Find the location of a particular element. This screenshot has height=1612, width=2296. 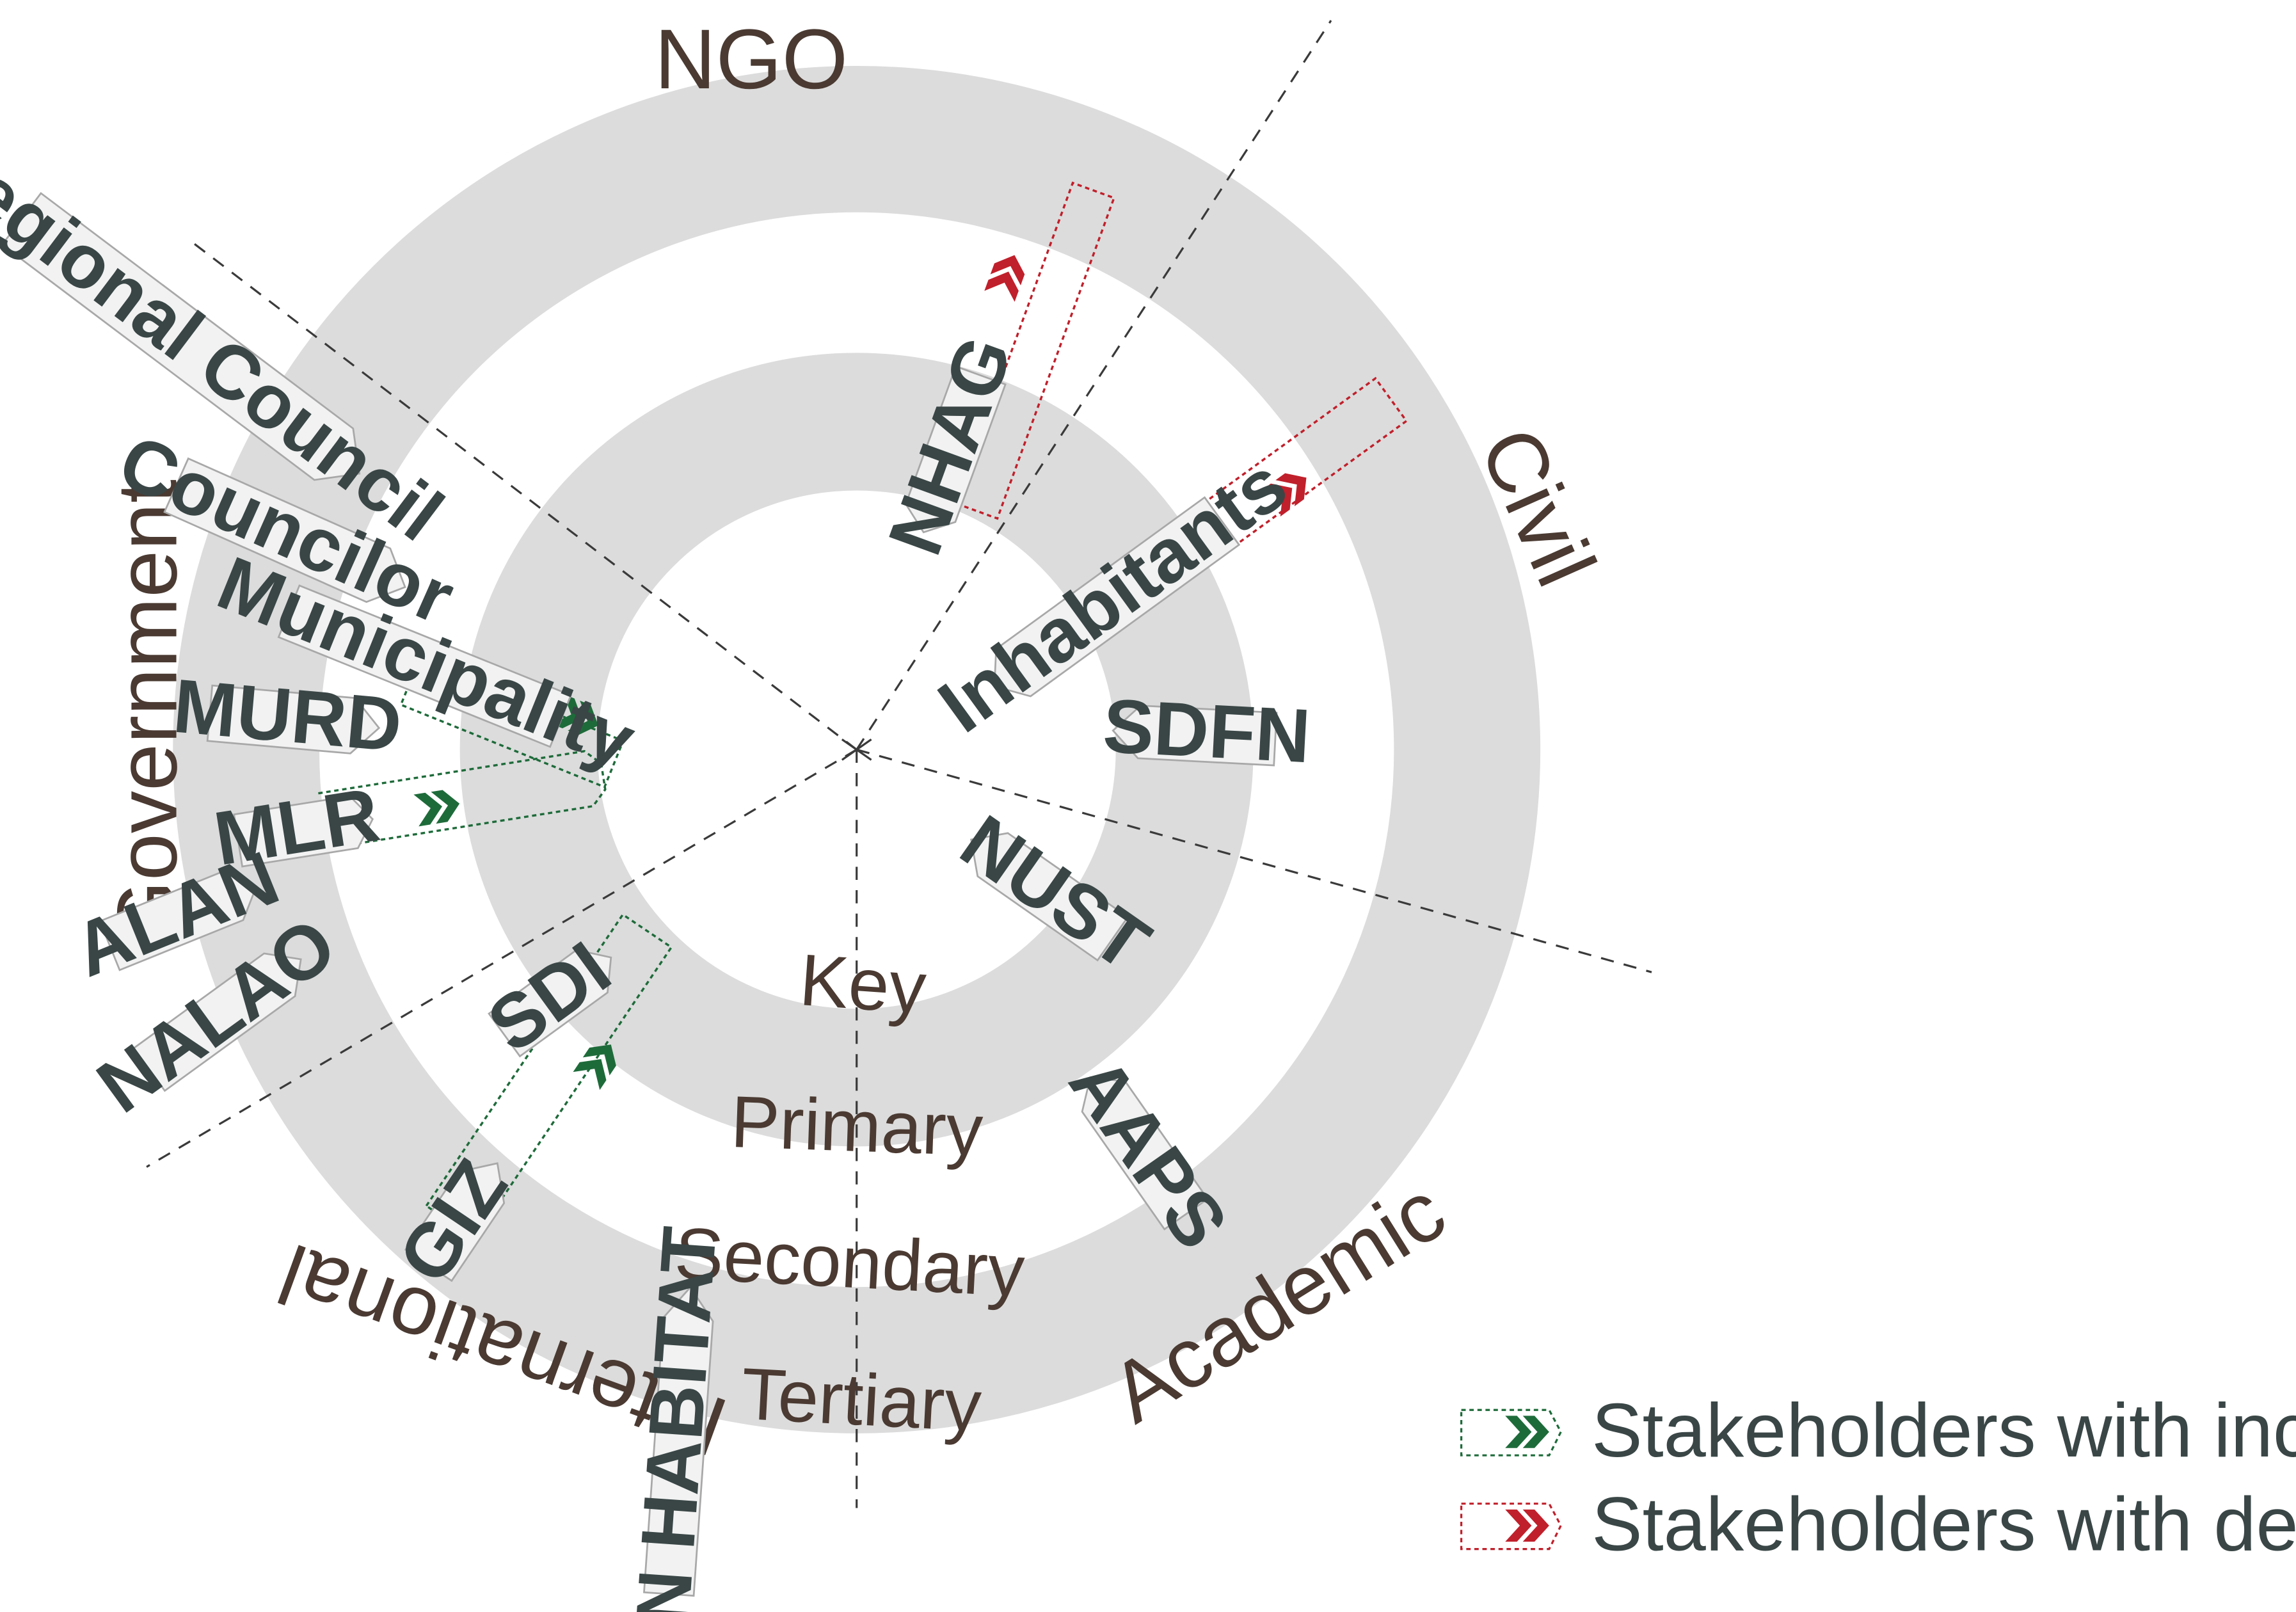

divider-international-government is located at coordinates (501, 959).